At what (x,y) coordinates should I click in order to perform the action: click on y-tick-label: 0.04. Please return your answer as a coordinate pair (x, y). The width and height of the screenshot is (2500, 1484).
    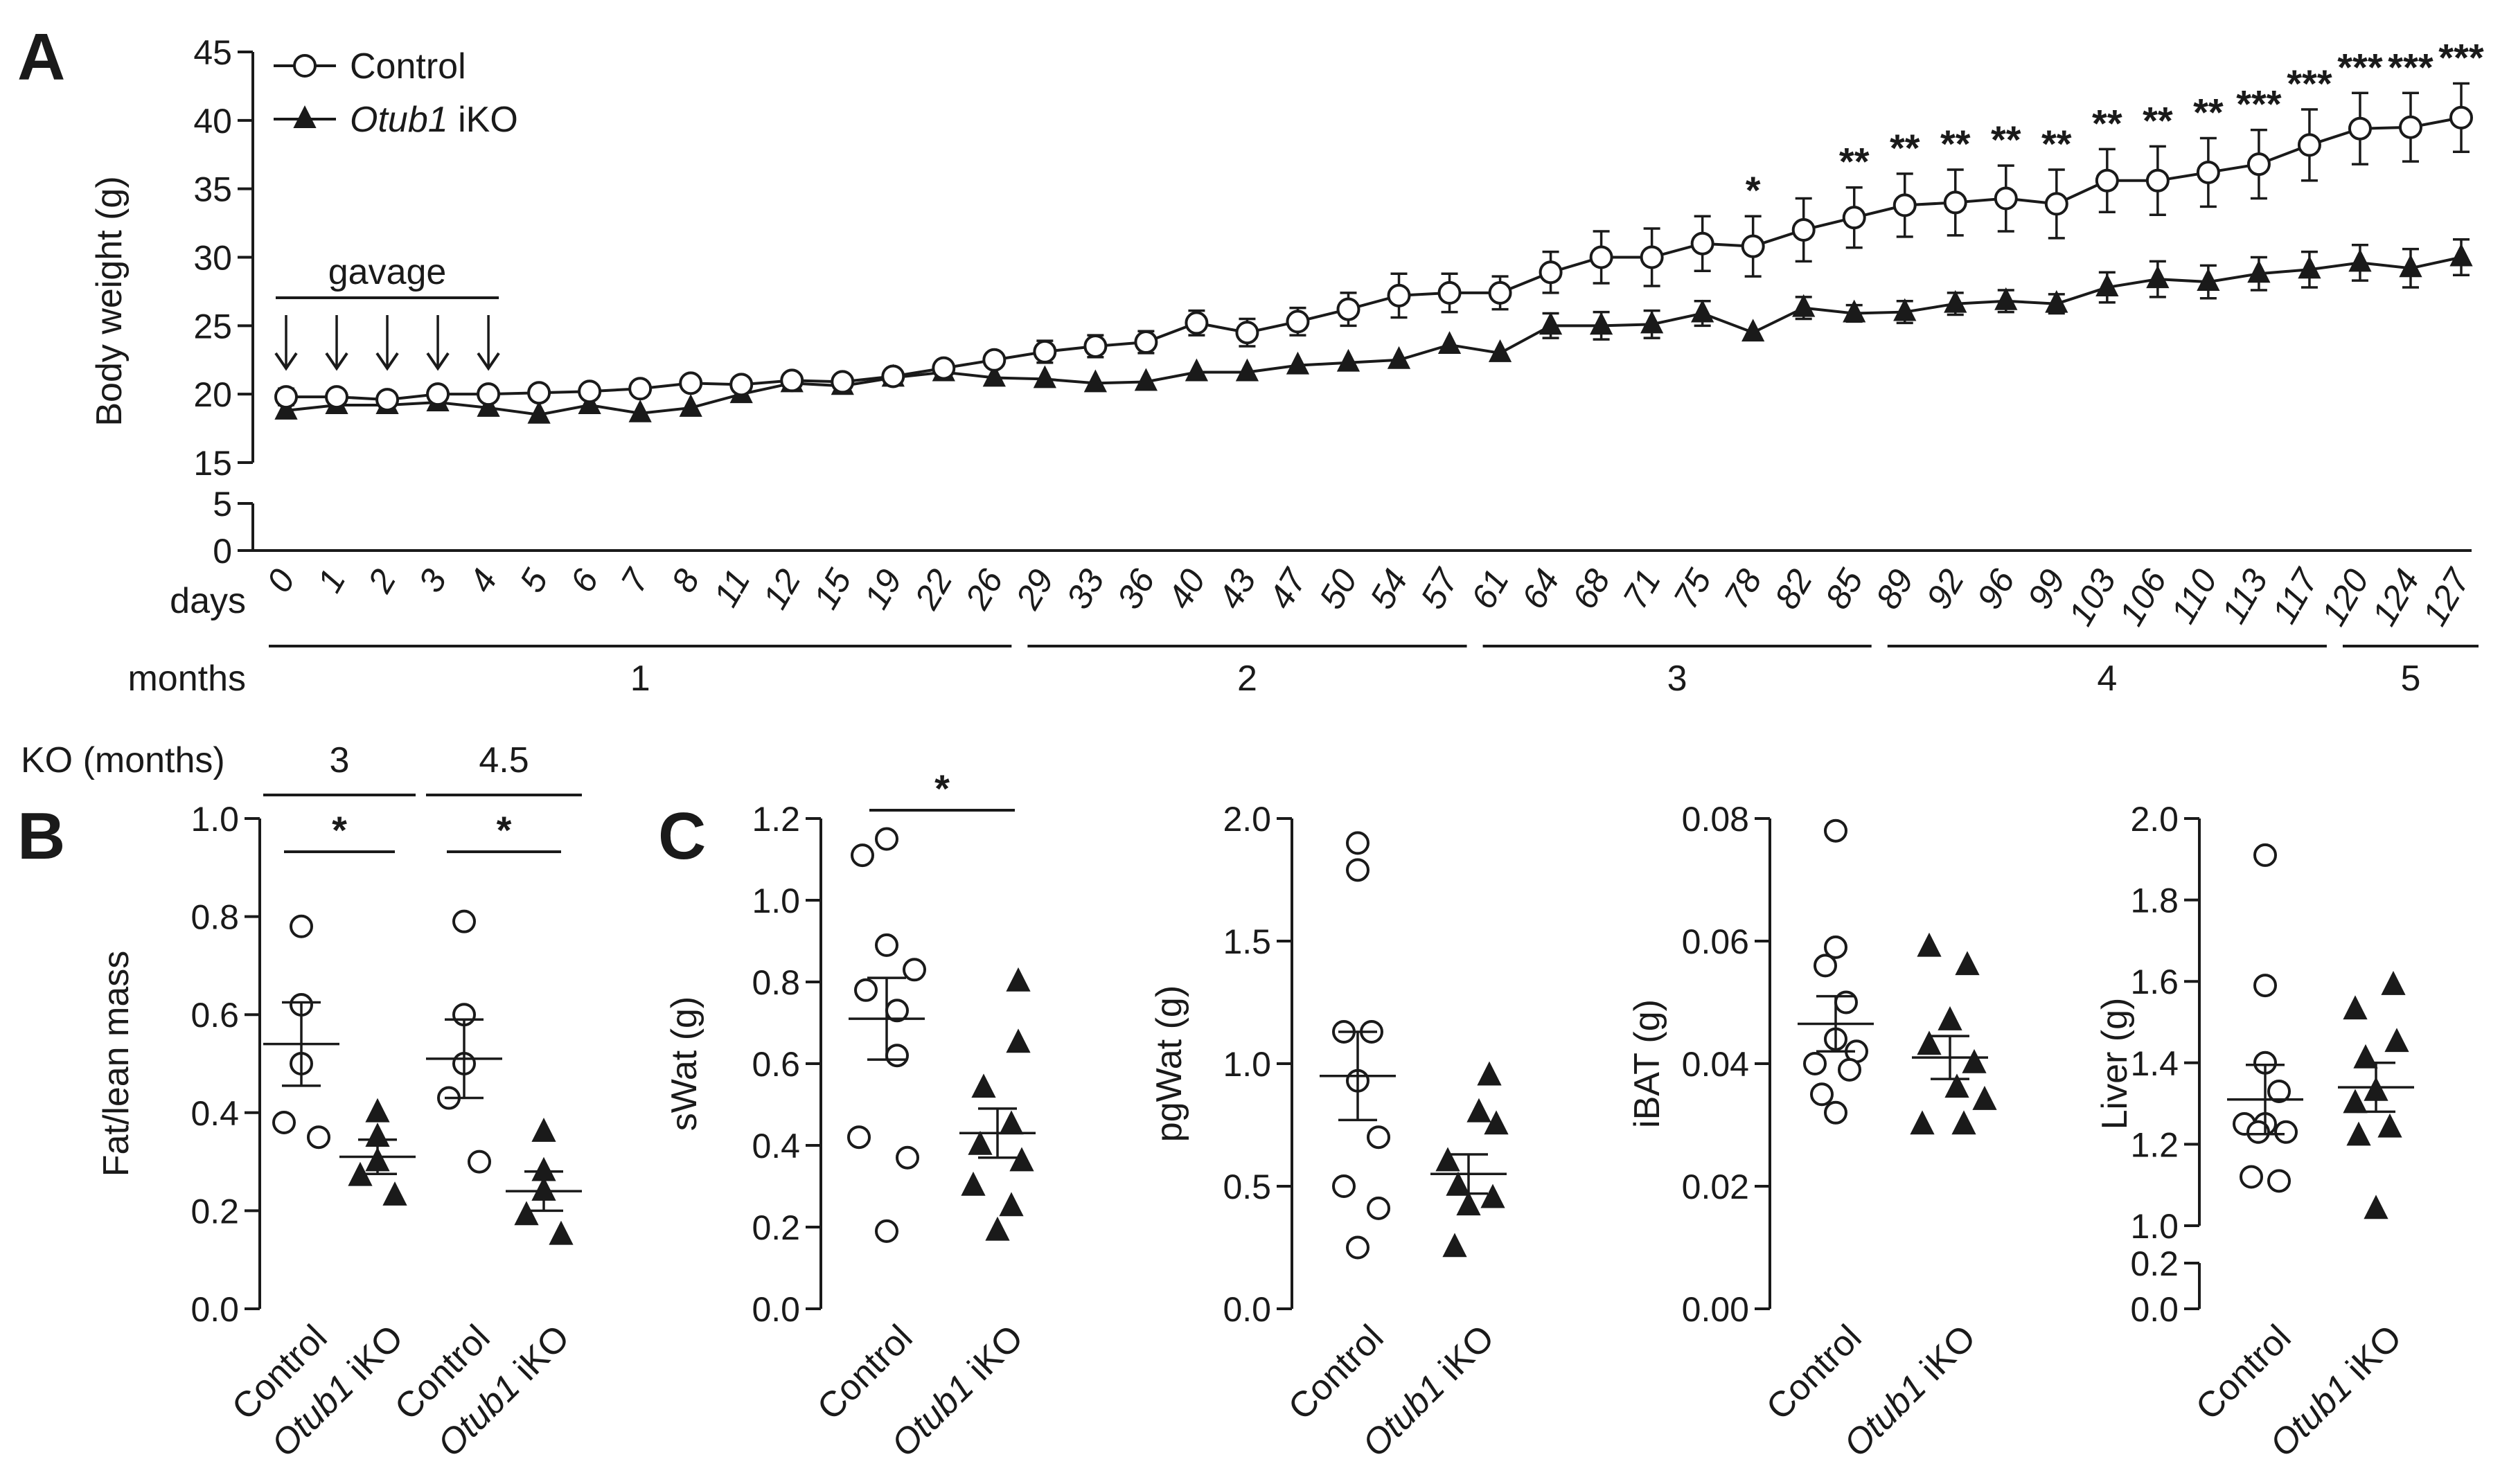
    Looking at the image, I should click on (1716, 1064).